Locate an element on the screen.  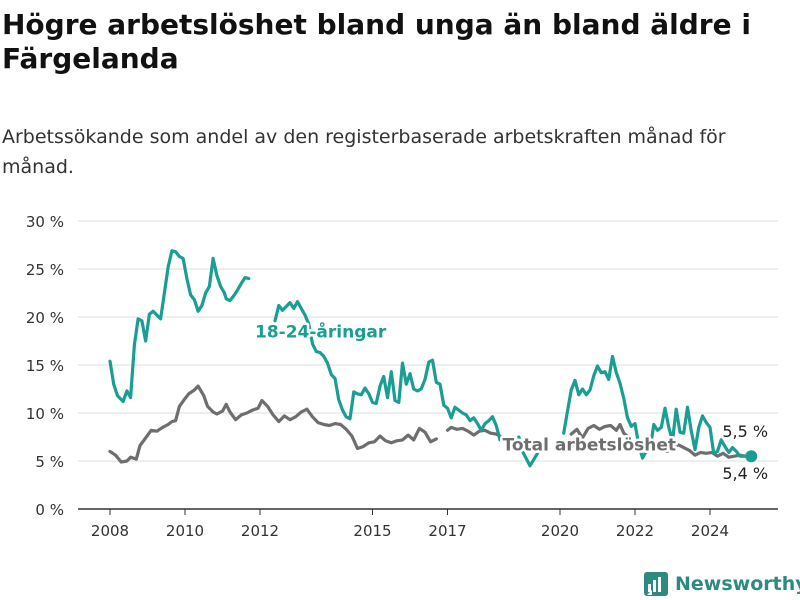
youth-end-label: 5,5 % is located at coordinates (745, 431).